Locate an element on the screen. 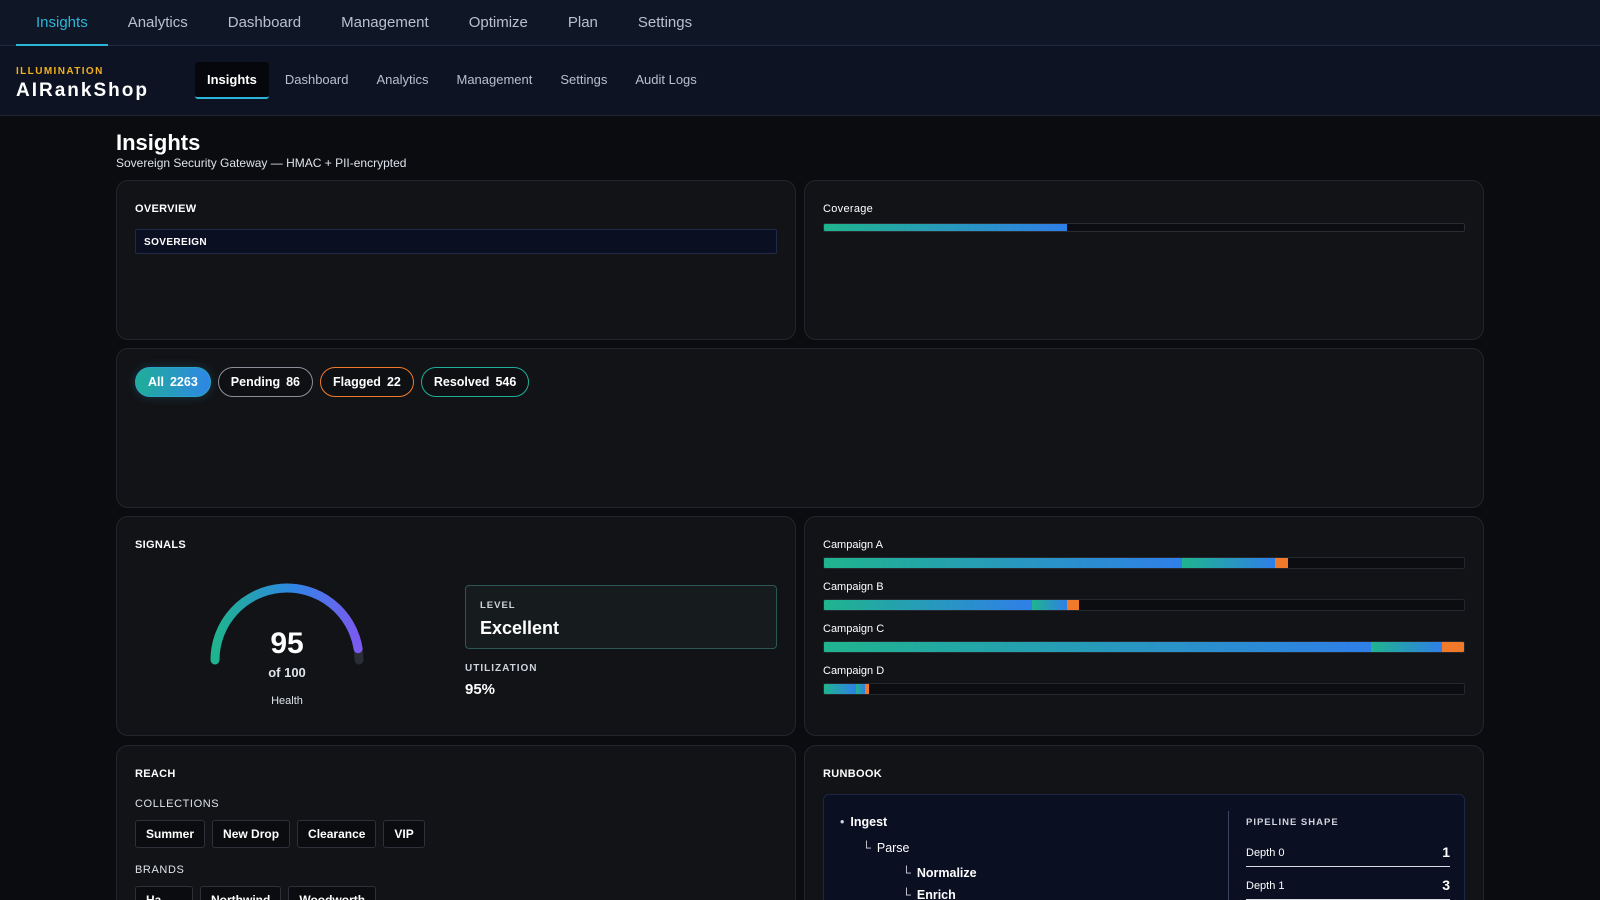 The width and height of the screenshot is (1600, 900). tree-node-label: Normalize is located at coordinates (946, 873).